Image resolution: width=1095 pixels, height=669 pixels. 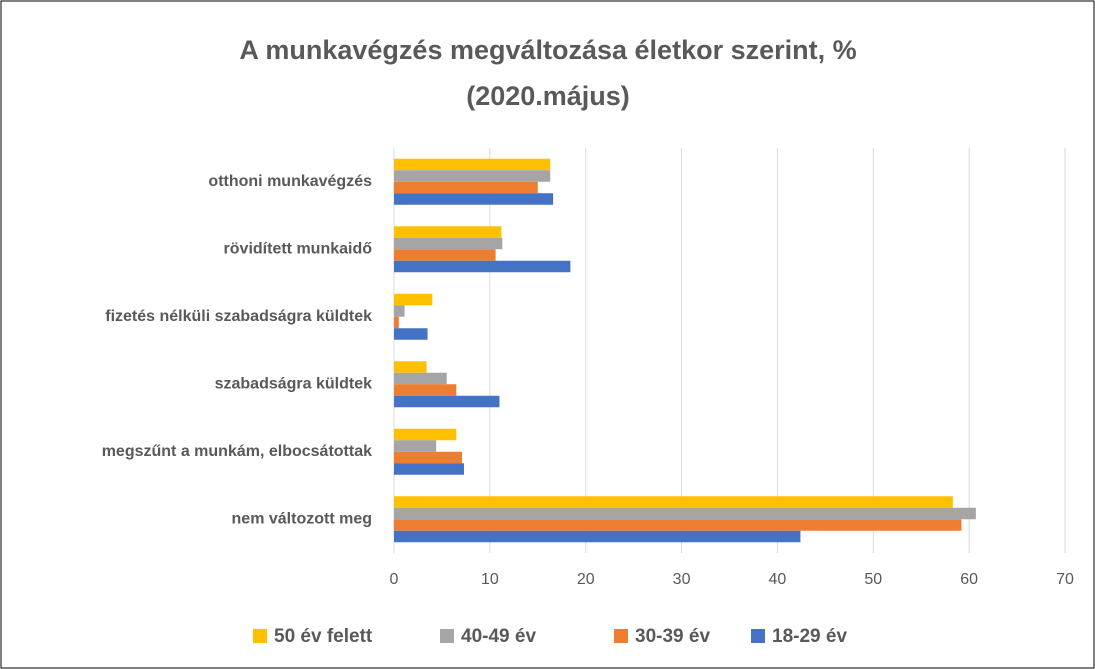 What do you see at coordinates (548, 96) in the screenshot?
I see `chart-subtitle: (2020.május)` at bounding box center [548, 96].